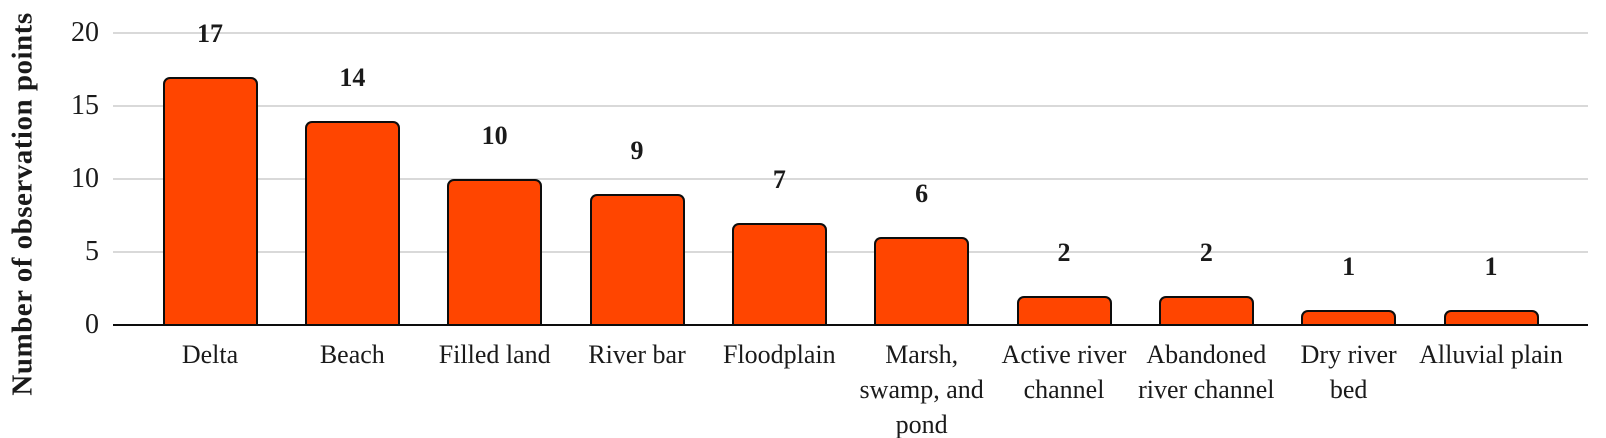 This screenshot has height=438, width=1606. What do you see at coordinates (637, 354) in the screenshot?
I see `x-tick-label: River bar` at bounding box center [637, 354].